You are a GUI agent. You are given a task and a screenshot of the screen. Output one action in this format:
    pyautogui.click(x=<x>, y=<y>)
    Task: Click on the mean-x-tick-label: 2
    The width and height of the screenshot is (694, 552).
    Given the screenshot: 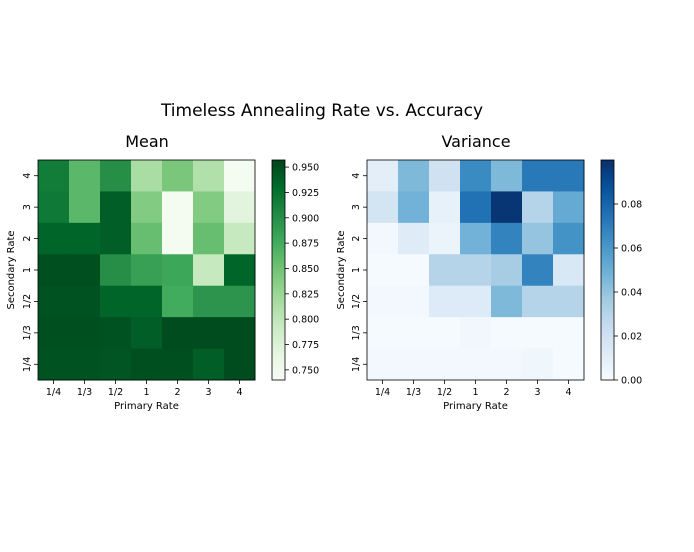 What is the action you would take?
    pyautogui.click(x=177, y=392)
    